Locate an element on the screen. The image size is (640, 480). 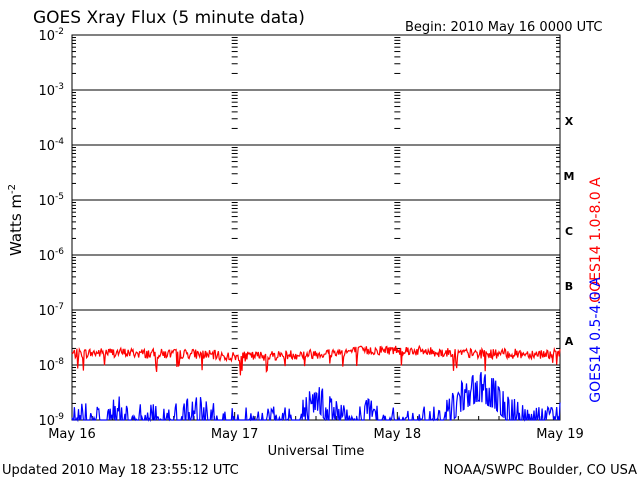
y-tick-label: 10⁻⁴ is located at coordinates (51, 145).